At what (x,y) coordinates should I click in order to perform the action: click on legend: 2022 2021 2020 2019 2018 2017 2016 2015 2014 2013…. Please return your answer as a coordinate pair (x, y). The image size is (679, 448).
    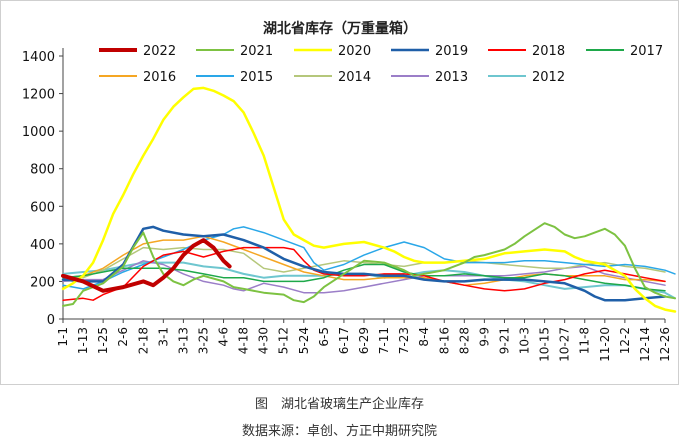
    Looking at the image, I should click on (381, 64).